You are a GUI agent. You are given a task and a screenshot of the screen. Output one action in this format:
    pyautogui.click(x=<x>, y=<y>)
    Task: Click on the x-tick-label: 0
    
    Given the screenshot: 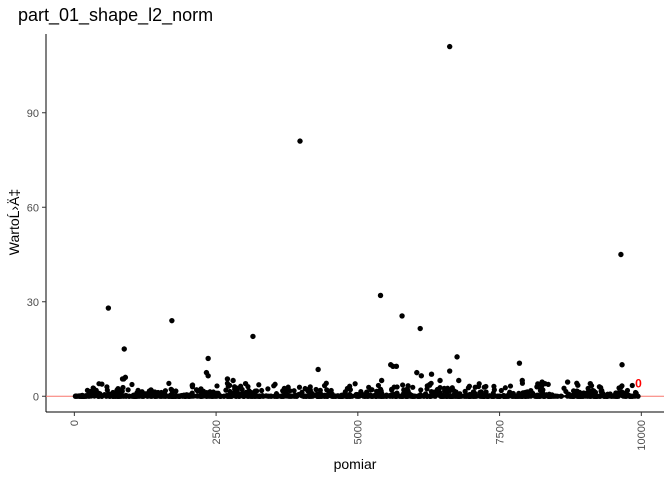 What is the action you would take?
    pyautogui.click(x=75, y=423)
    